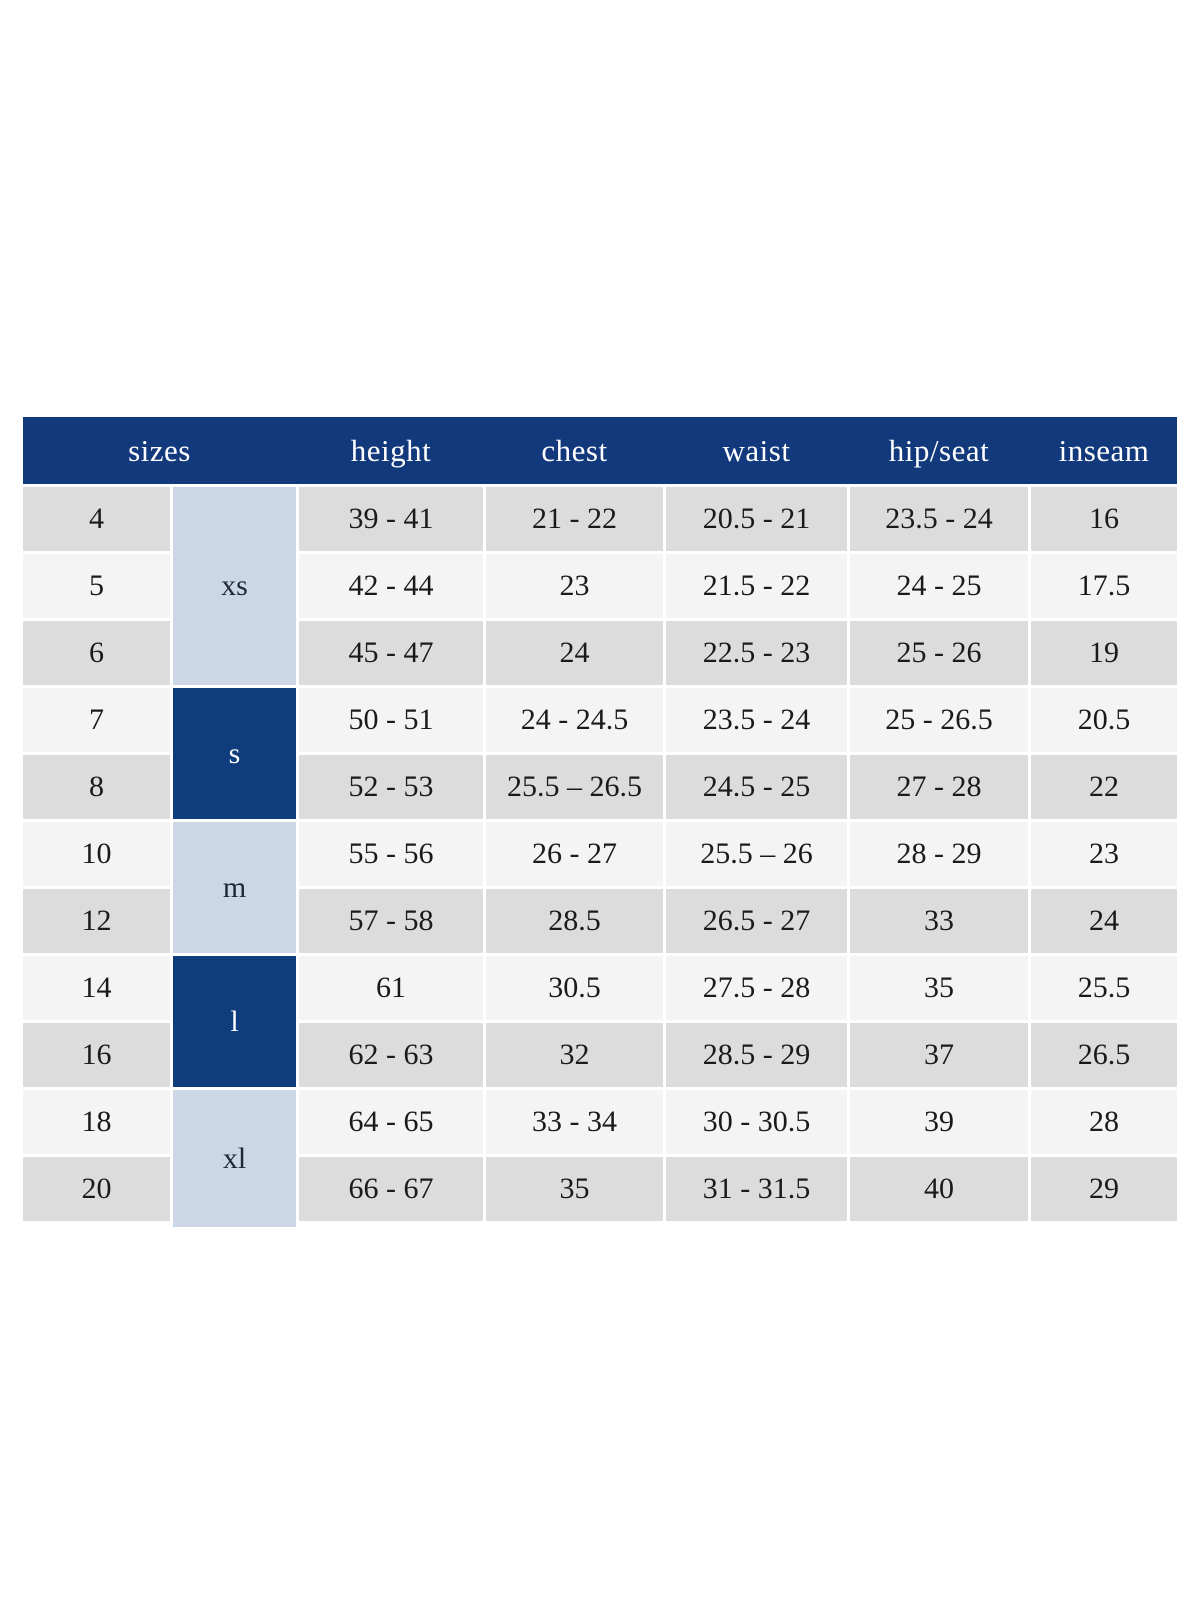 The image size is (1200, 1600). What do you see at coordinates (96, 854) in the screenshot?
I see `cell-size: 10` at bounding box center [96, 854].